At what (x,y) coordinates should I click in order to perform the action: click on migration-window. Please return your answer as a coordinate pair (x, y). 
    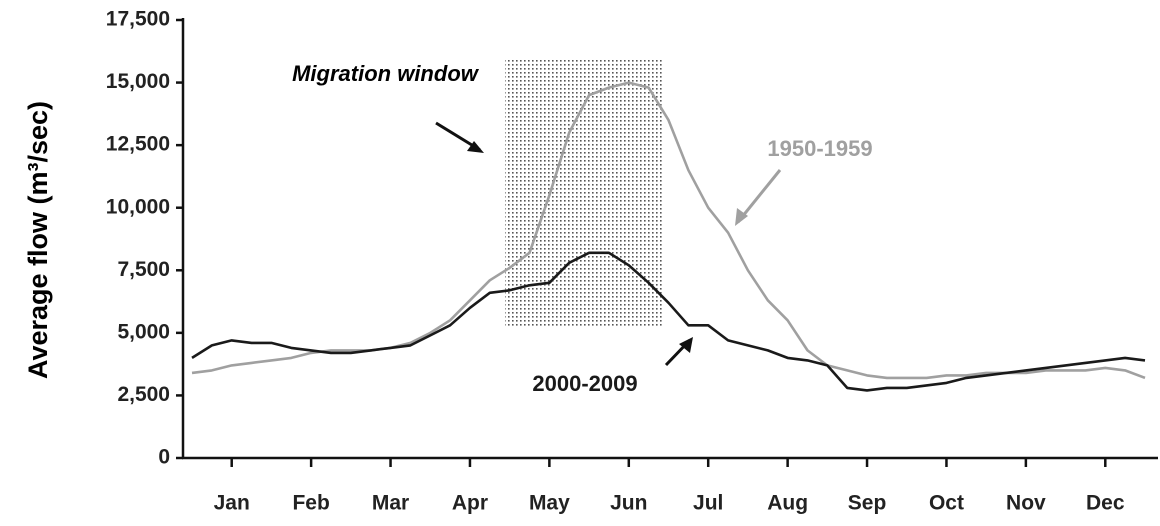
    Looking at the image, I should click on (583, 194).